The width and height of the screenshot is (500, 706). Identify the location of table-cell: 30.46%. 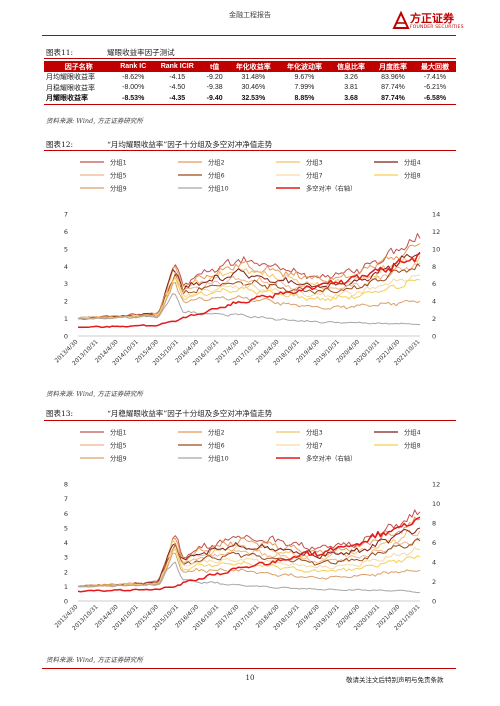
(253, 88).